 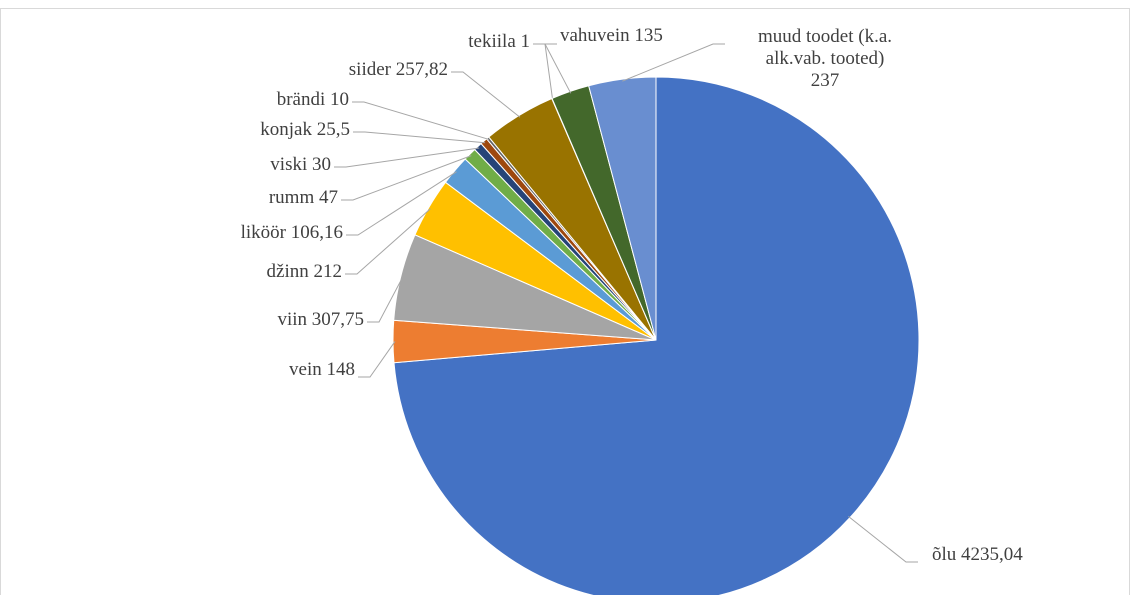 I want to click on data-label: vein 148, so click(x=322, y=370).